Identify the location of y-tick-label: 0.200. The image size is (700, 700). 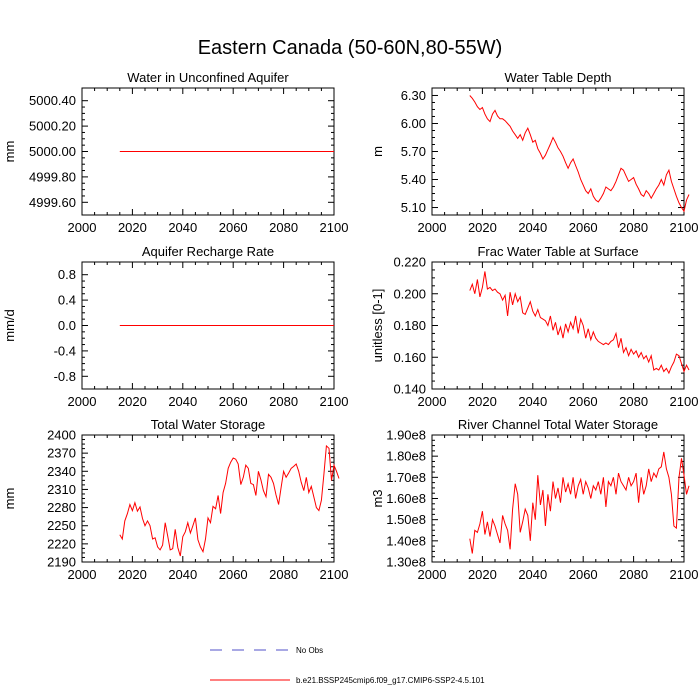
(409, 293).